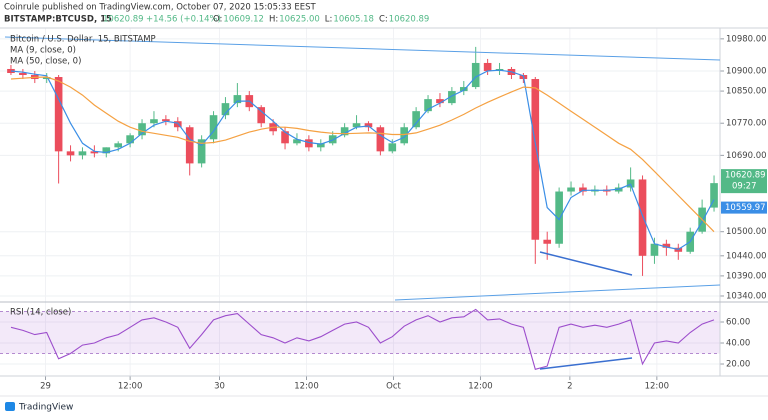 This screenshot has width=768, height=420. What do you see at coordinates (45, 408) in the screenshot?
I see `brand: TradingView` at bounding box center [45, 408].